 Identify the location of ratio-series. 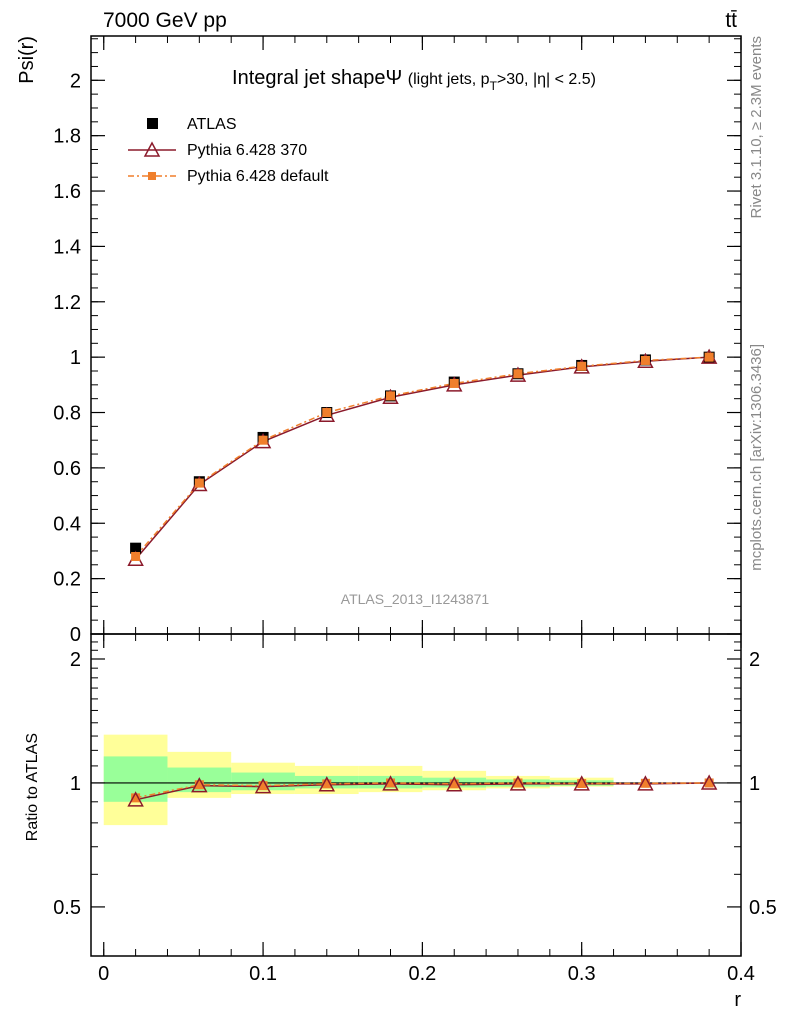
(422, 790).